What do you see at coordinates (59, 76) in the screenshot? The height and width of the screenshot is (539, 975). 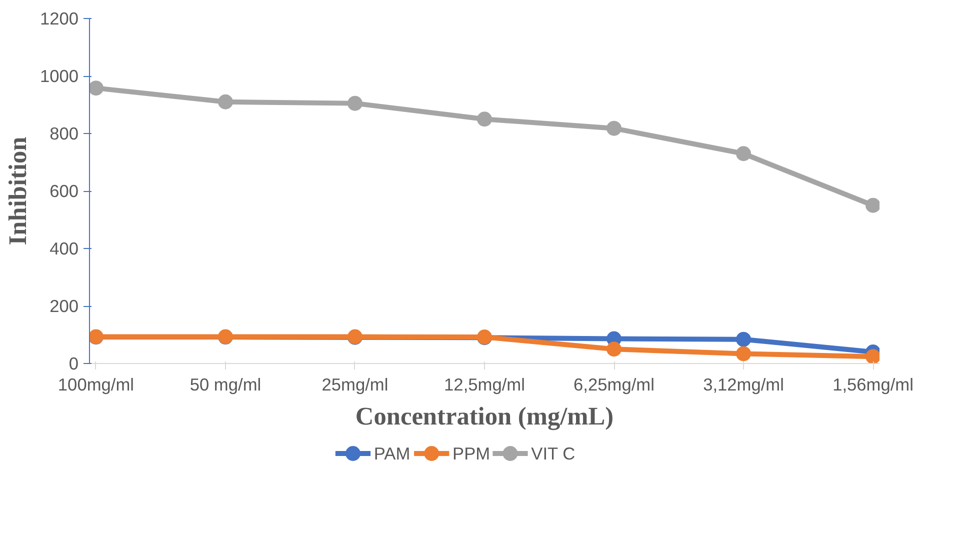 I see `y-tick-label: 1000` at bounding box center [59, 76].